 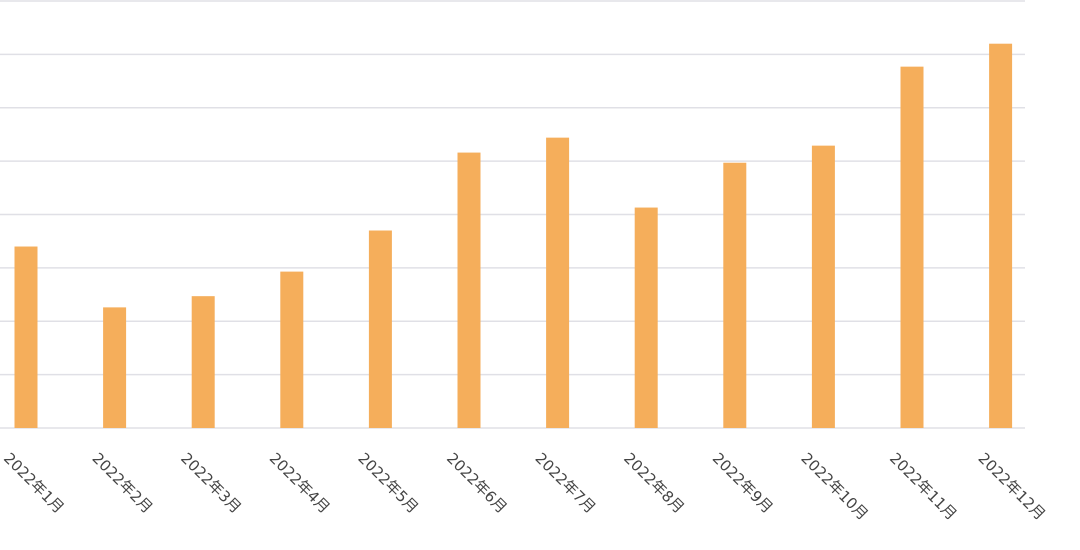 I want to click on x-tick-label: 2022年10月, so click(x=834, y=486).